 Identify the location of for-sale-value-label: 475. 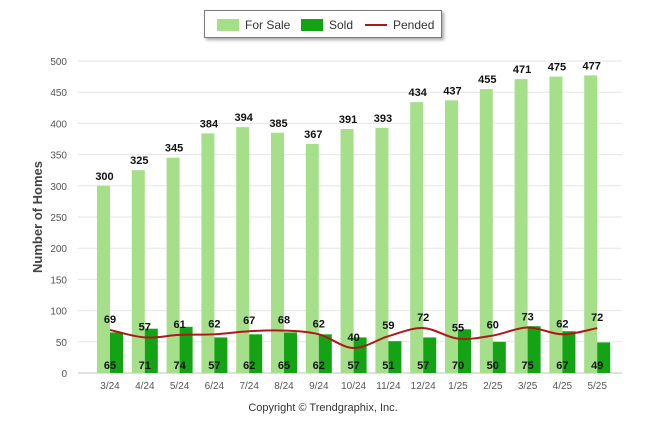
(557, 68).